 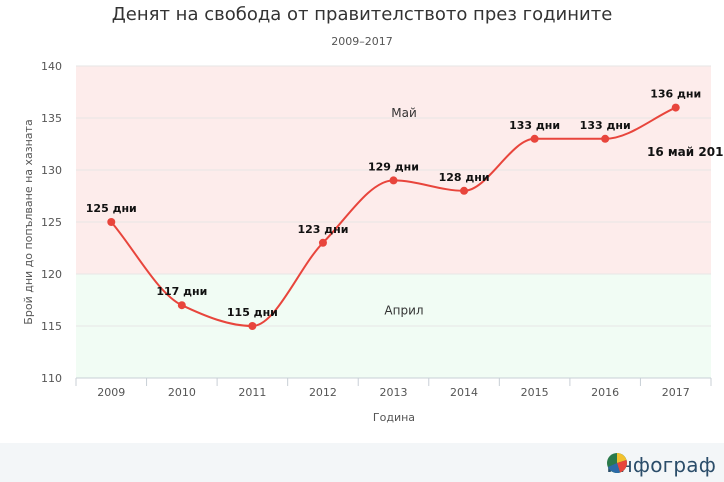 I want to click on x-tick-label: 2012, so click(x=323, y=392).